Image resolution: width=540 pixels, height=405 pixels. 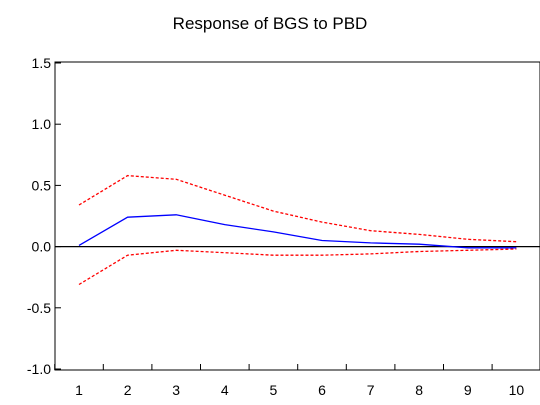 What do you see at coordinates (517, 390) in the screenshot?
I see `x-tick-label: 10` at bounding box center [517, 390].